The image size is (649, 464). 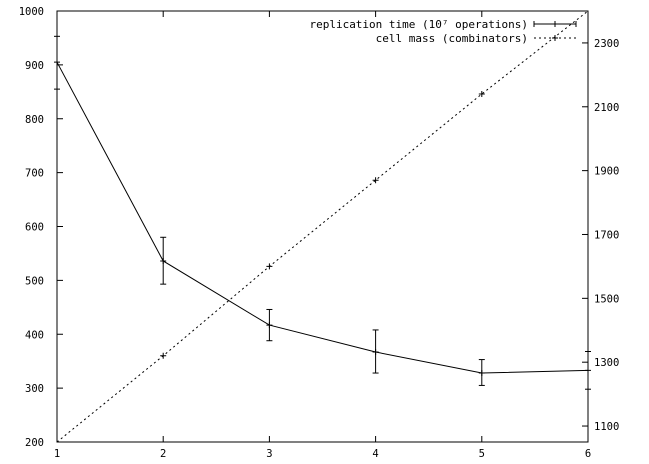 I want to click on y-tick-label: 300, so click(x=34, y=389).